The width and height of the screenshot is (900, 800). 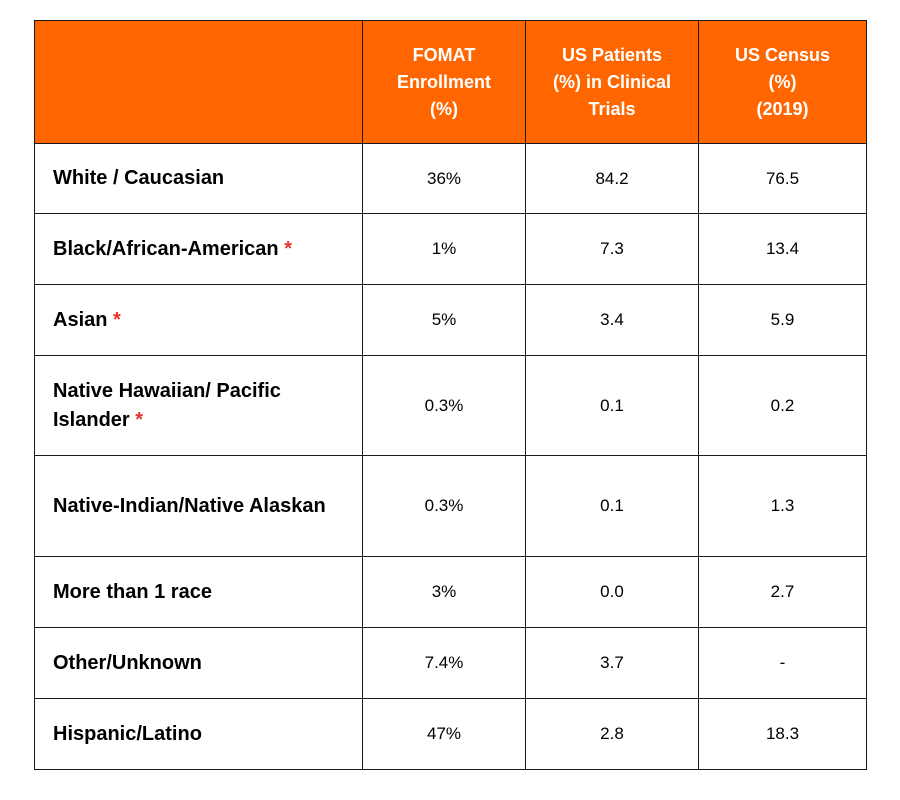 I want to click on race-label-cell: Black/African-American *, so click(x=198, y=249).